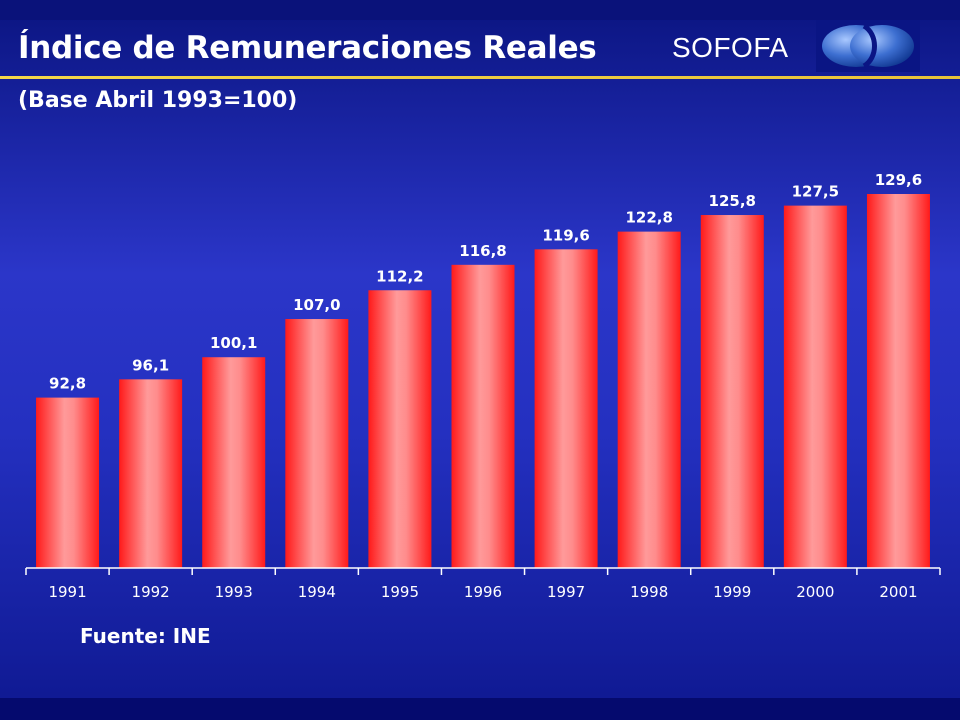 The height and width of the screenshot is (720, 960). I want to click on value-label-1993: 100,1, so click(233, 343).